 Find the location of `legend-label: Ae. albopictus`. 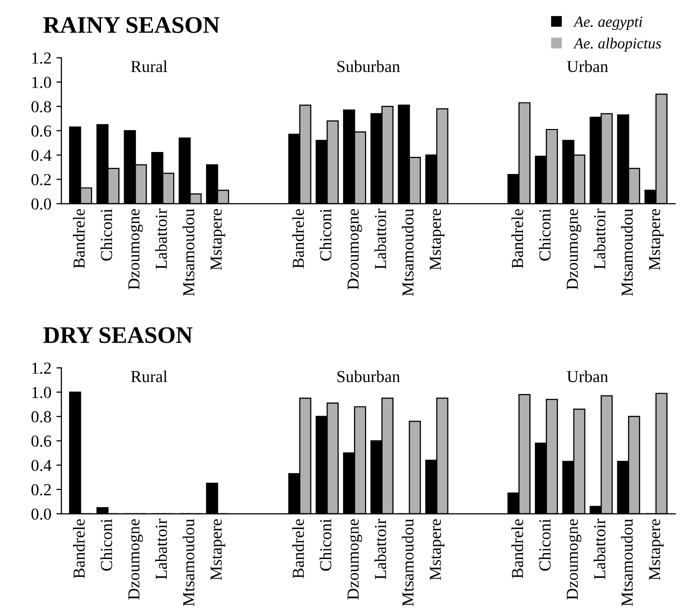

legend-label: Ae. albopictus is located at coordinates (617, 45).